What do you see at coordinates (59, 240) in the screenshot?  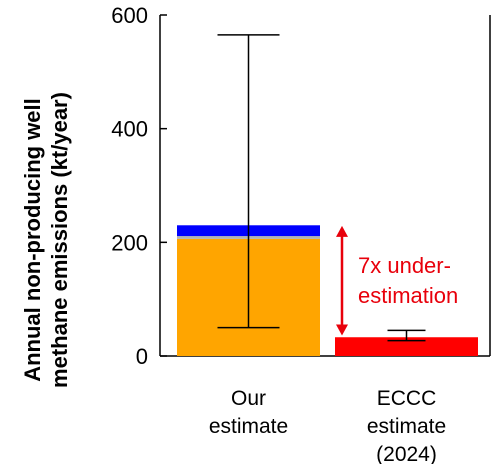 I see `y-axis-label-line: methane emissions (kt/year)` at bounding box center [59, 240].